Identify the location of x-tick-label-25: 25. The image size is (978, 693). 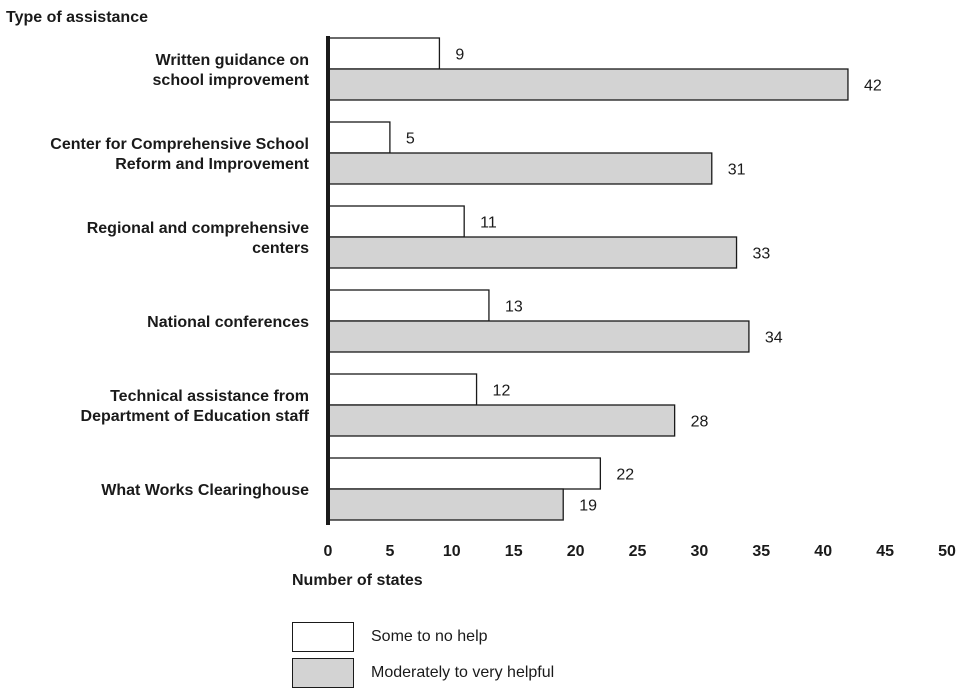
(638, 551).